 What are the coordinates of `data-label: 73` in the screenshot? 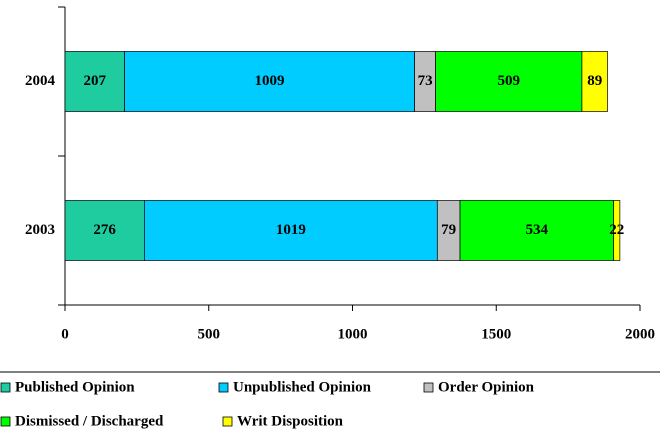 It's located at (425, 81).